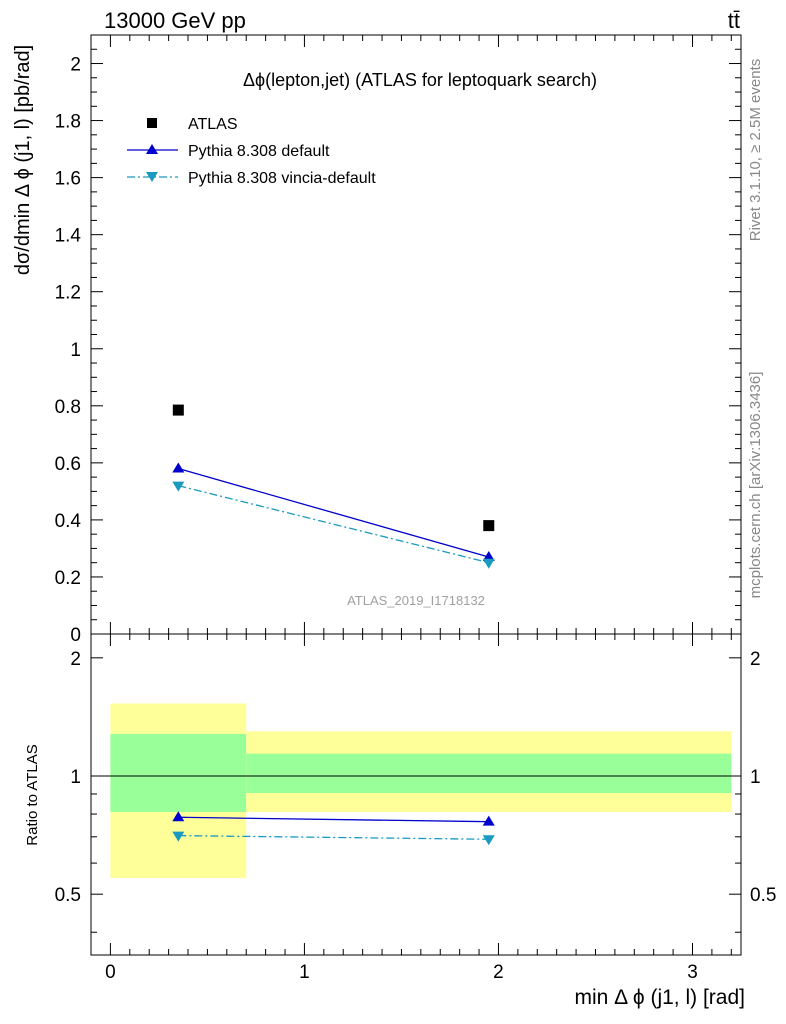 The width and height of the screenshot is (786, 1024). What do you see at coordinates (152, 177) in the screenshot?
I see `legend-marker-vincia` at bounding box center [152, 177].